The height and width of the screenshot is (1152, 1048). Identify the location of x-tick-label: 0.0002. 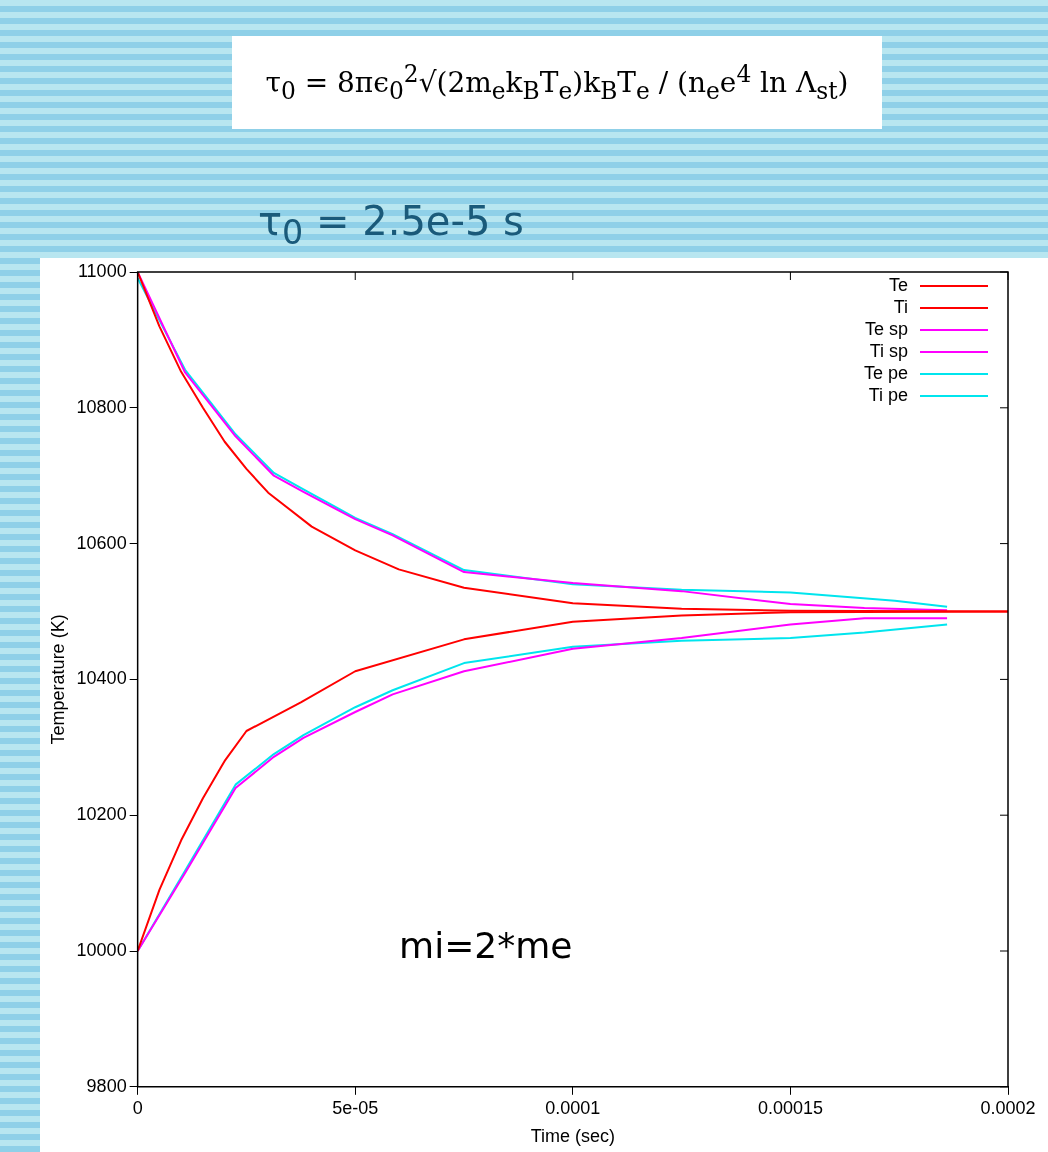
(1008, 1107).